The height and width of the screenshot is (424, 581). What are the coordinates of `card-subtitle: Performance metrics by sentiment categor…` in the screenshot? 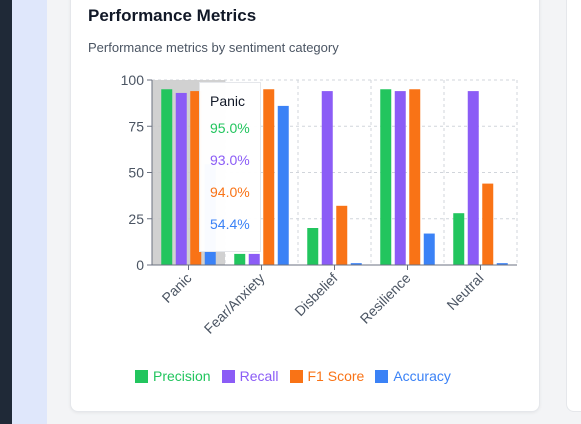 It's located at (213, 47).